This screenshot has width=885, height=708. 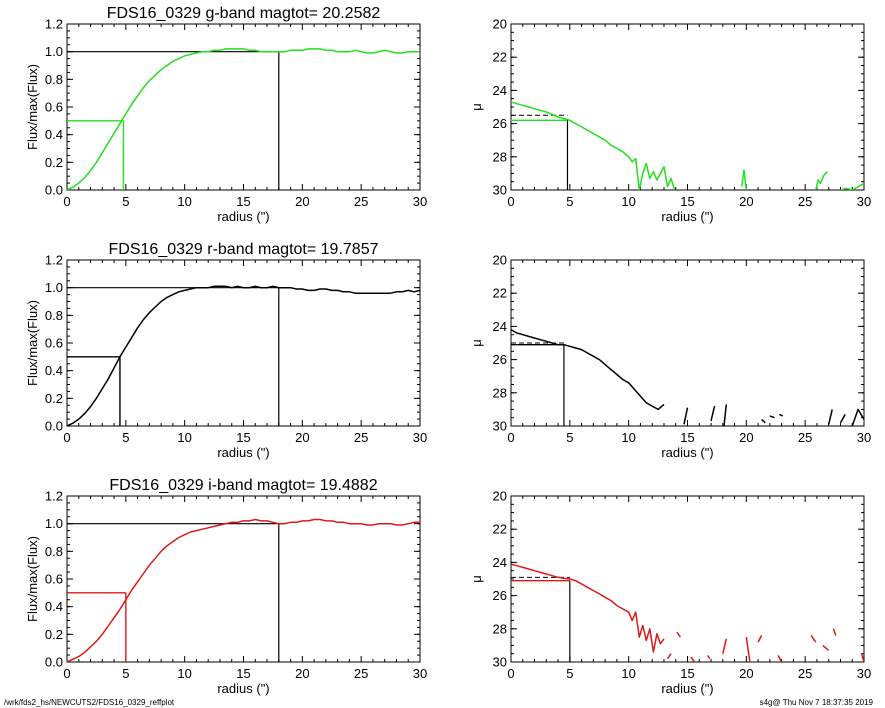 I want to click on chart-panel-4: 0 5 10 15 20 25 30 20 22 24 26 28 30 radius (") μ, so click(x=670, y=357).